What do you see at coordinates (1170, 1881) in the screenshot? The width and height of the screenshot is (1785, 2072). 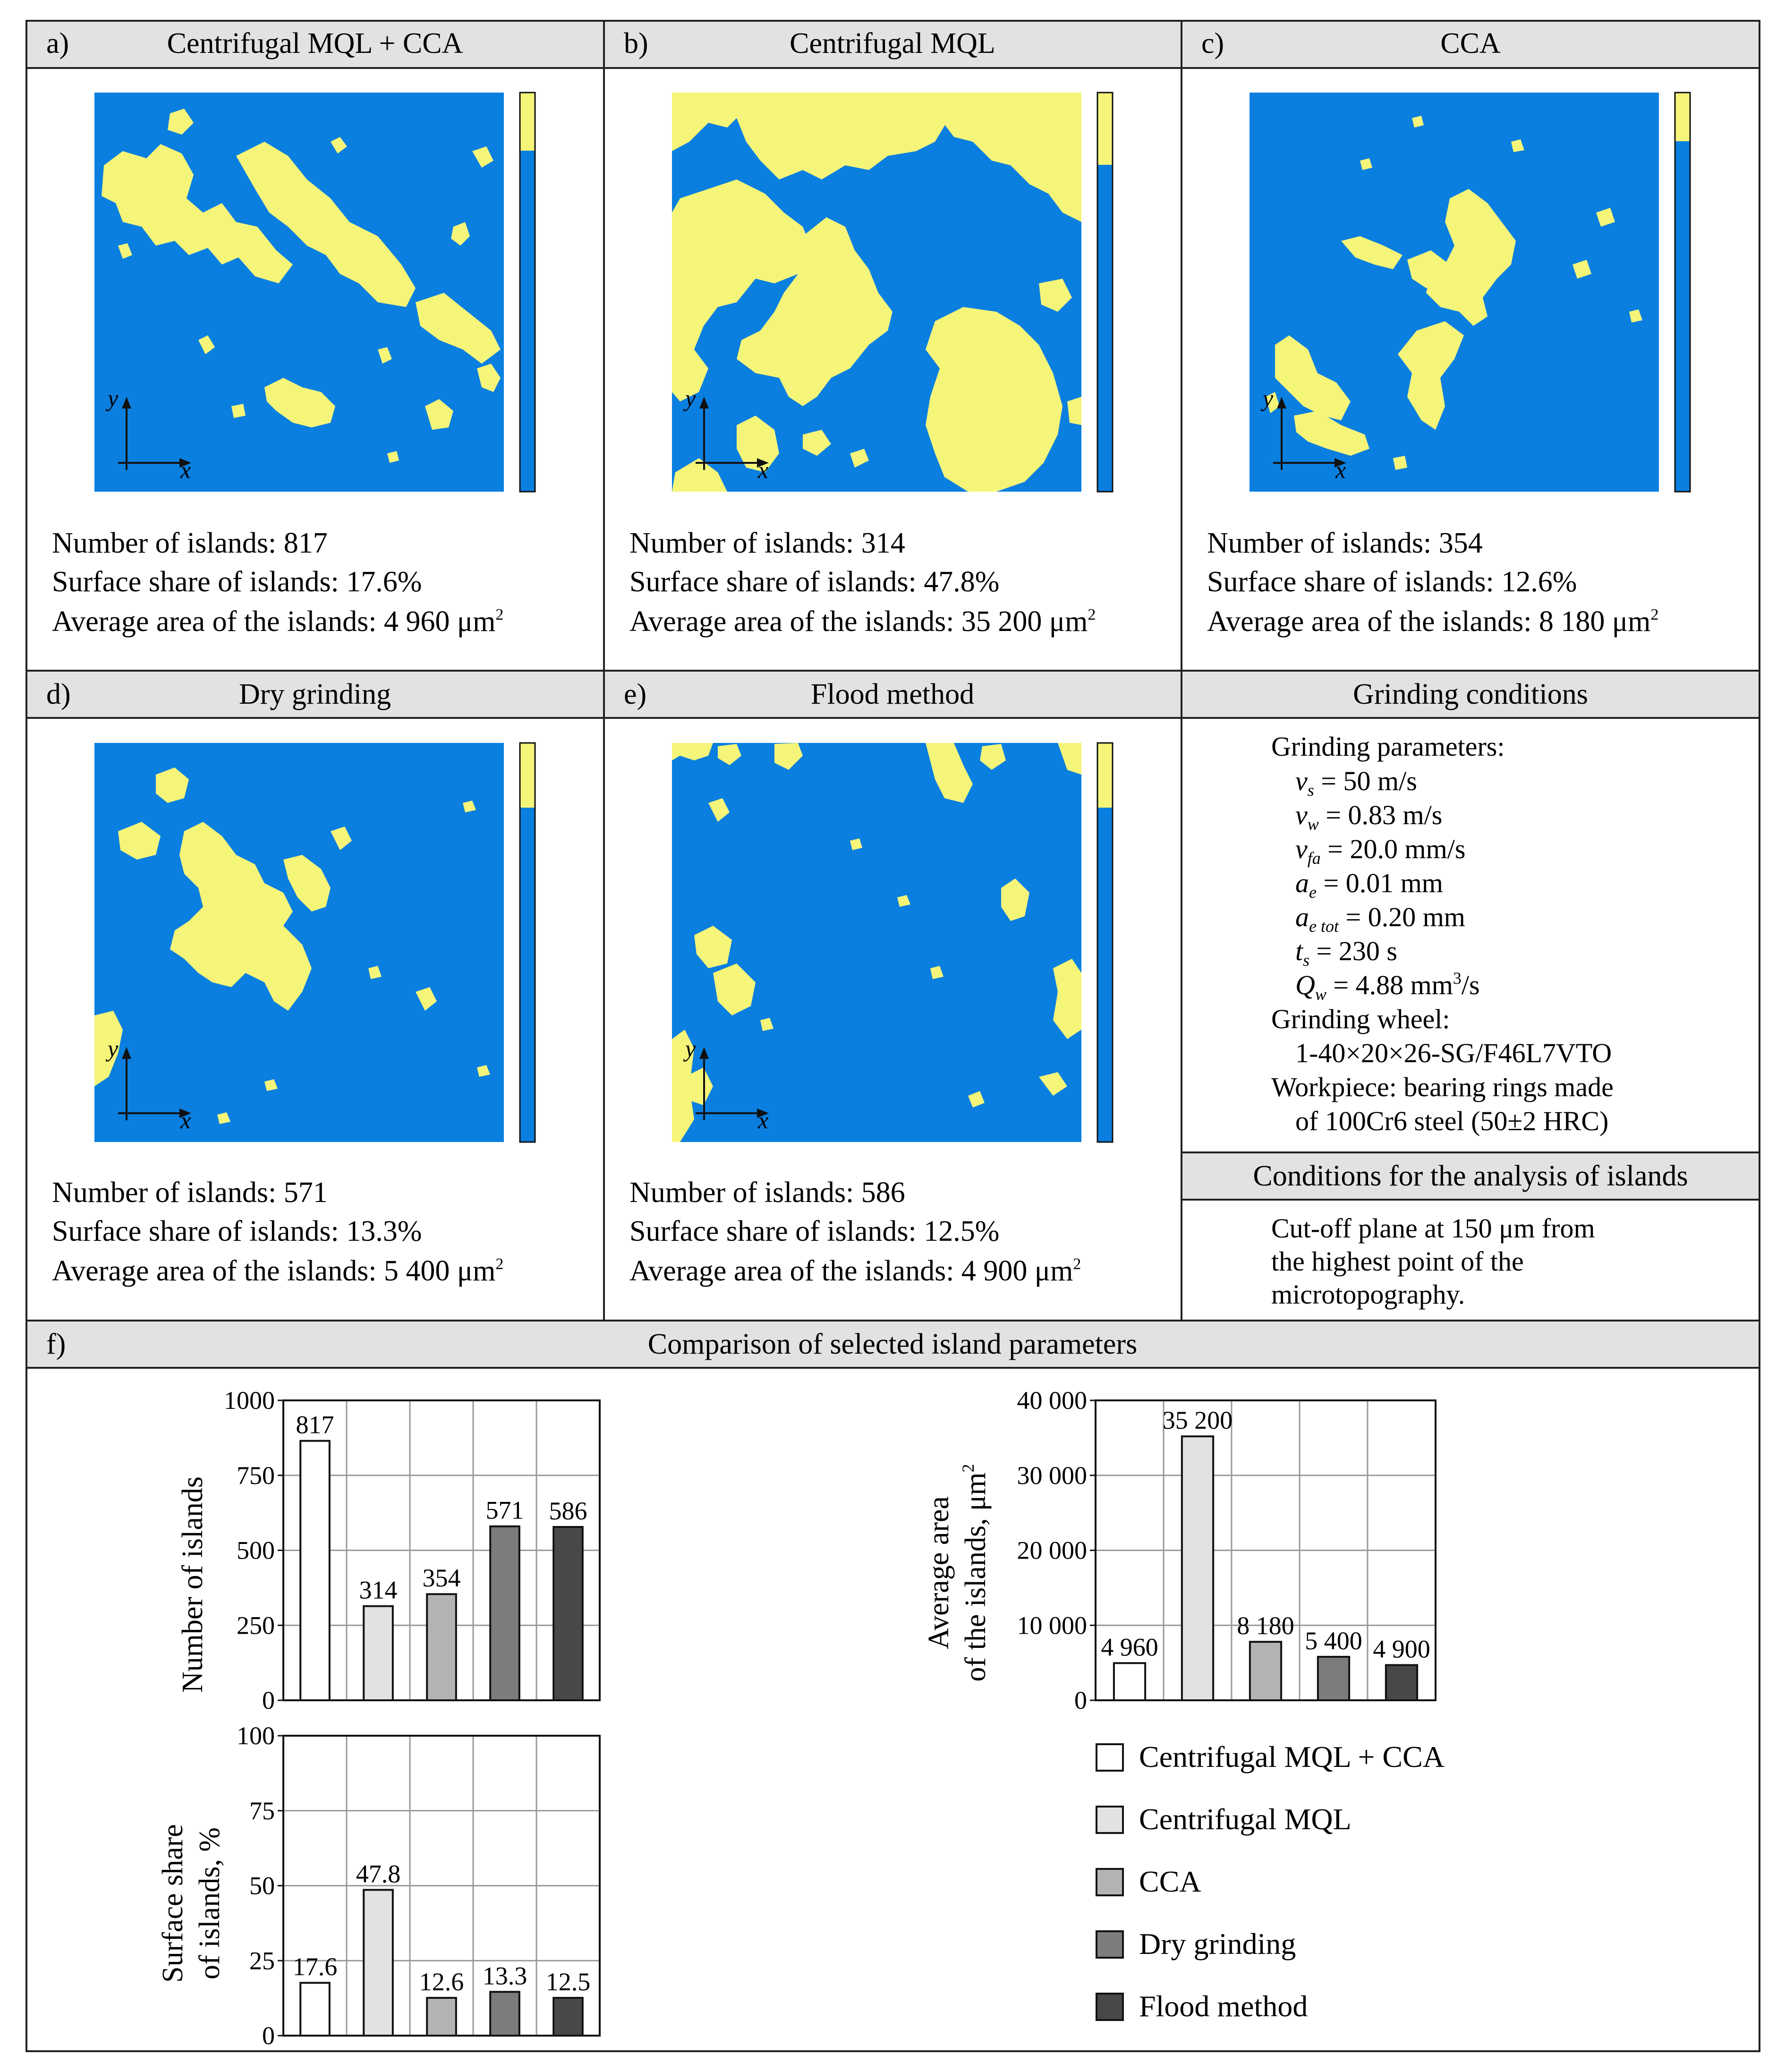 I see `legend-label: CCA` at bounding box center [1170, 1881].